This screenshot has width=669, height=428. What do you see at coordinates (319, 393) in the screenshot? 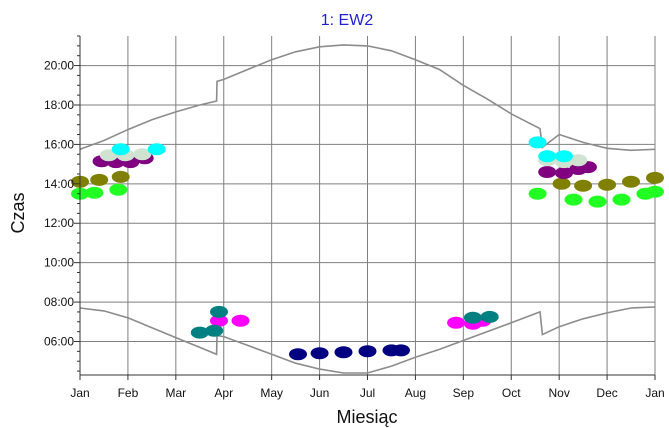
I see `x-tick-label: Jun` at bounding box center [319, 393].